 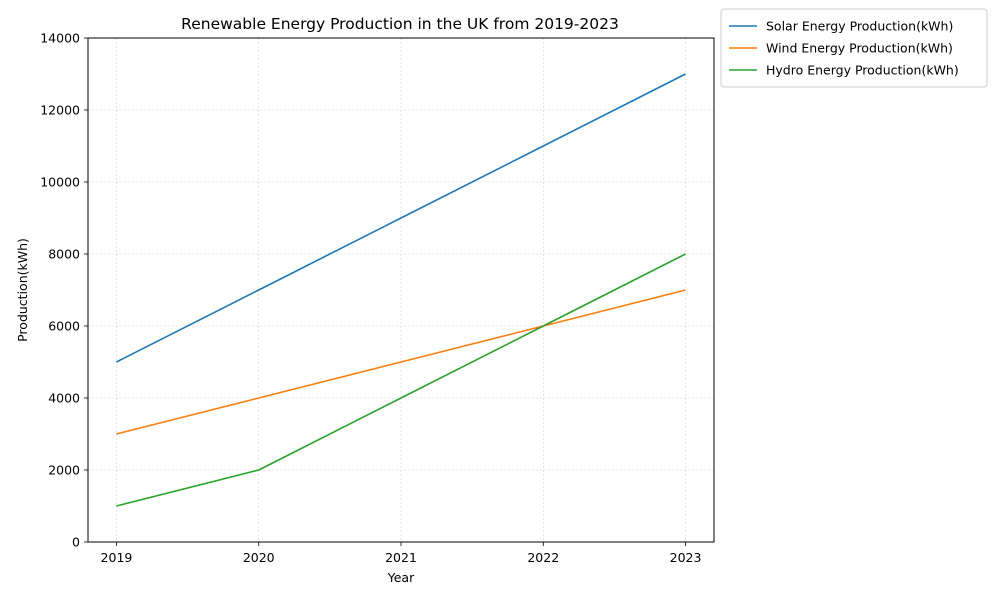 What do you see at coordinates (259, 557) in the screenshot?
I see `x-tick-label: 2020` at bounding box center [259, 557].